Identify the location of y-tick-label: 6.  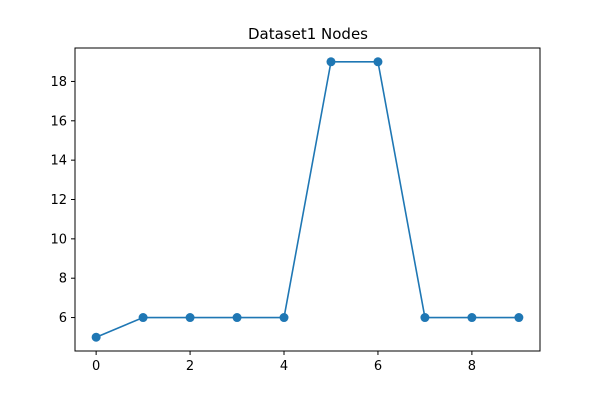
(63, 318).